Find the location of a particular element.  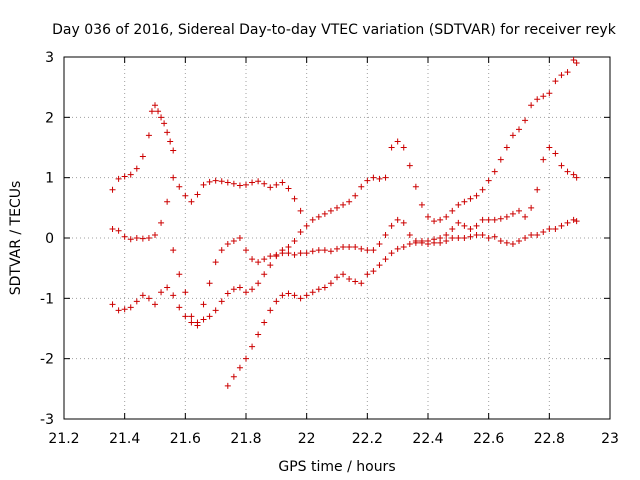

x-tick-label: 21.6 is located at coordinates (185, 439).